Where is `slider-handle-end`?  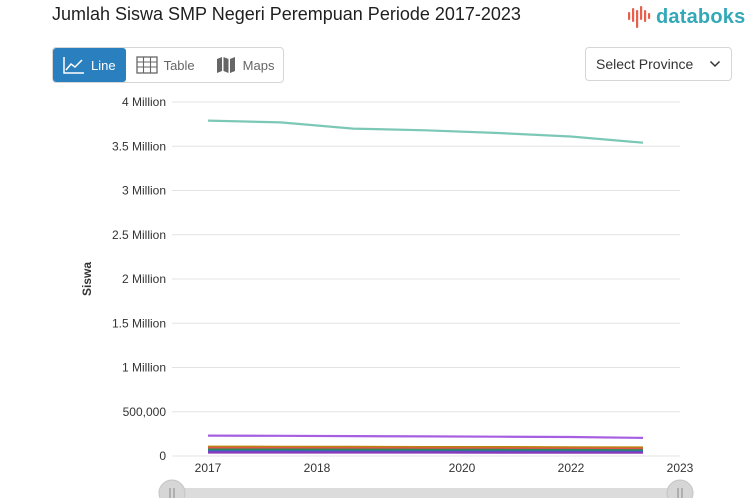 slider-handle-end is located at coordinates (680, 488).